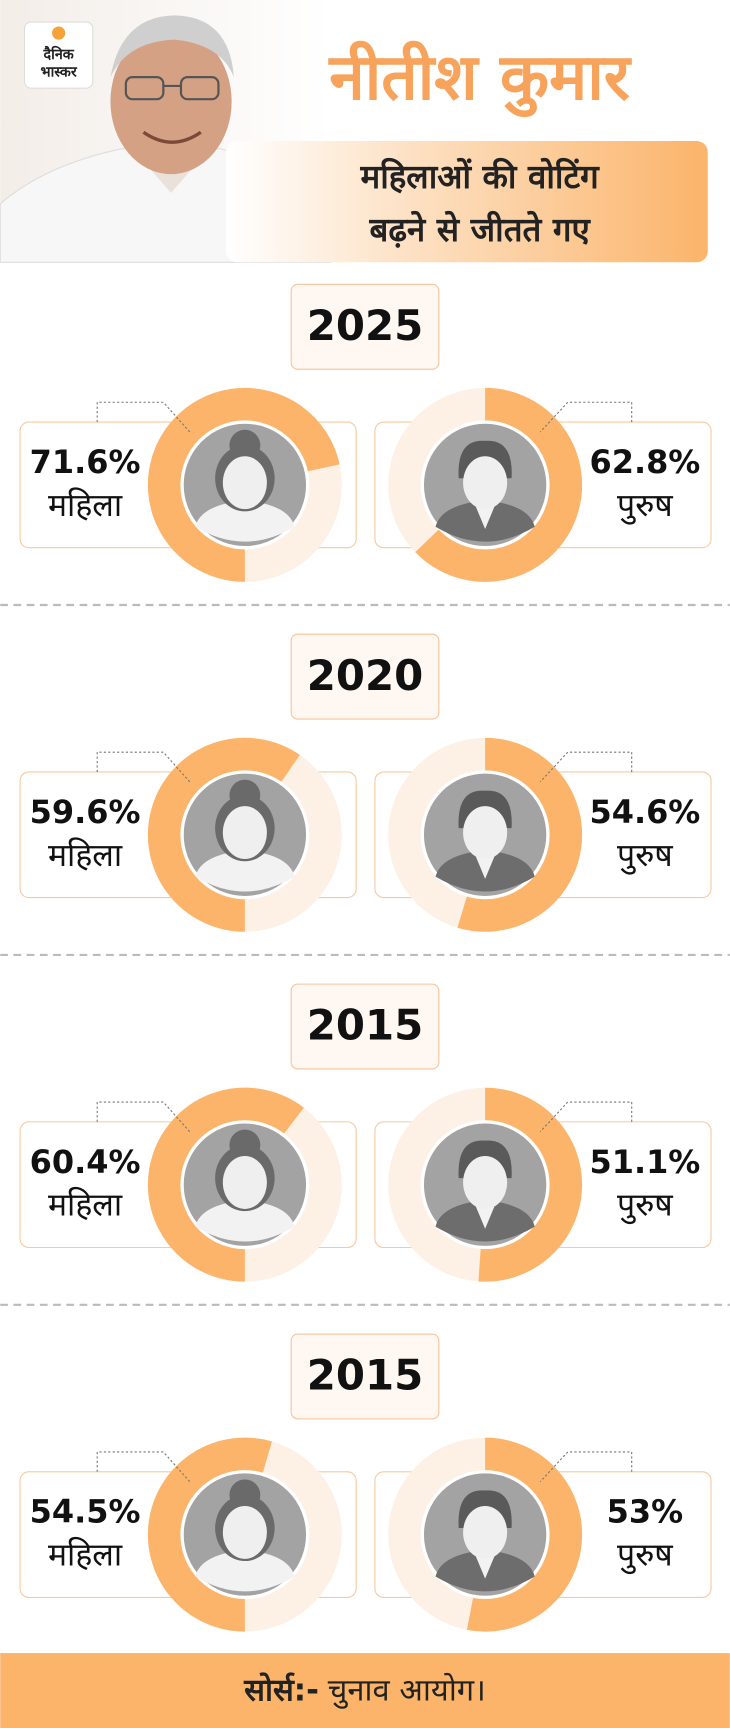 The image size is (730, 1728). Describe the element at coordinates (480, 79) in the screenshot. I see `title: नीतीश कुमार` at that location.